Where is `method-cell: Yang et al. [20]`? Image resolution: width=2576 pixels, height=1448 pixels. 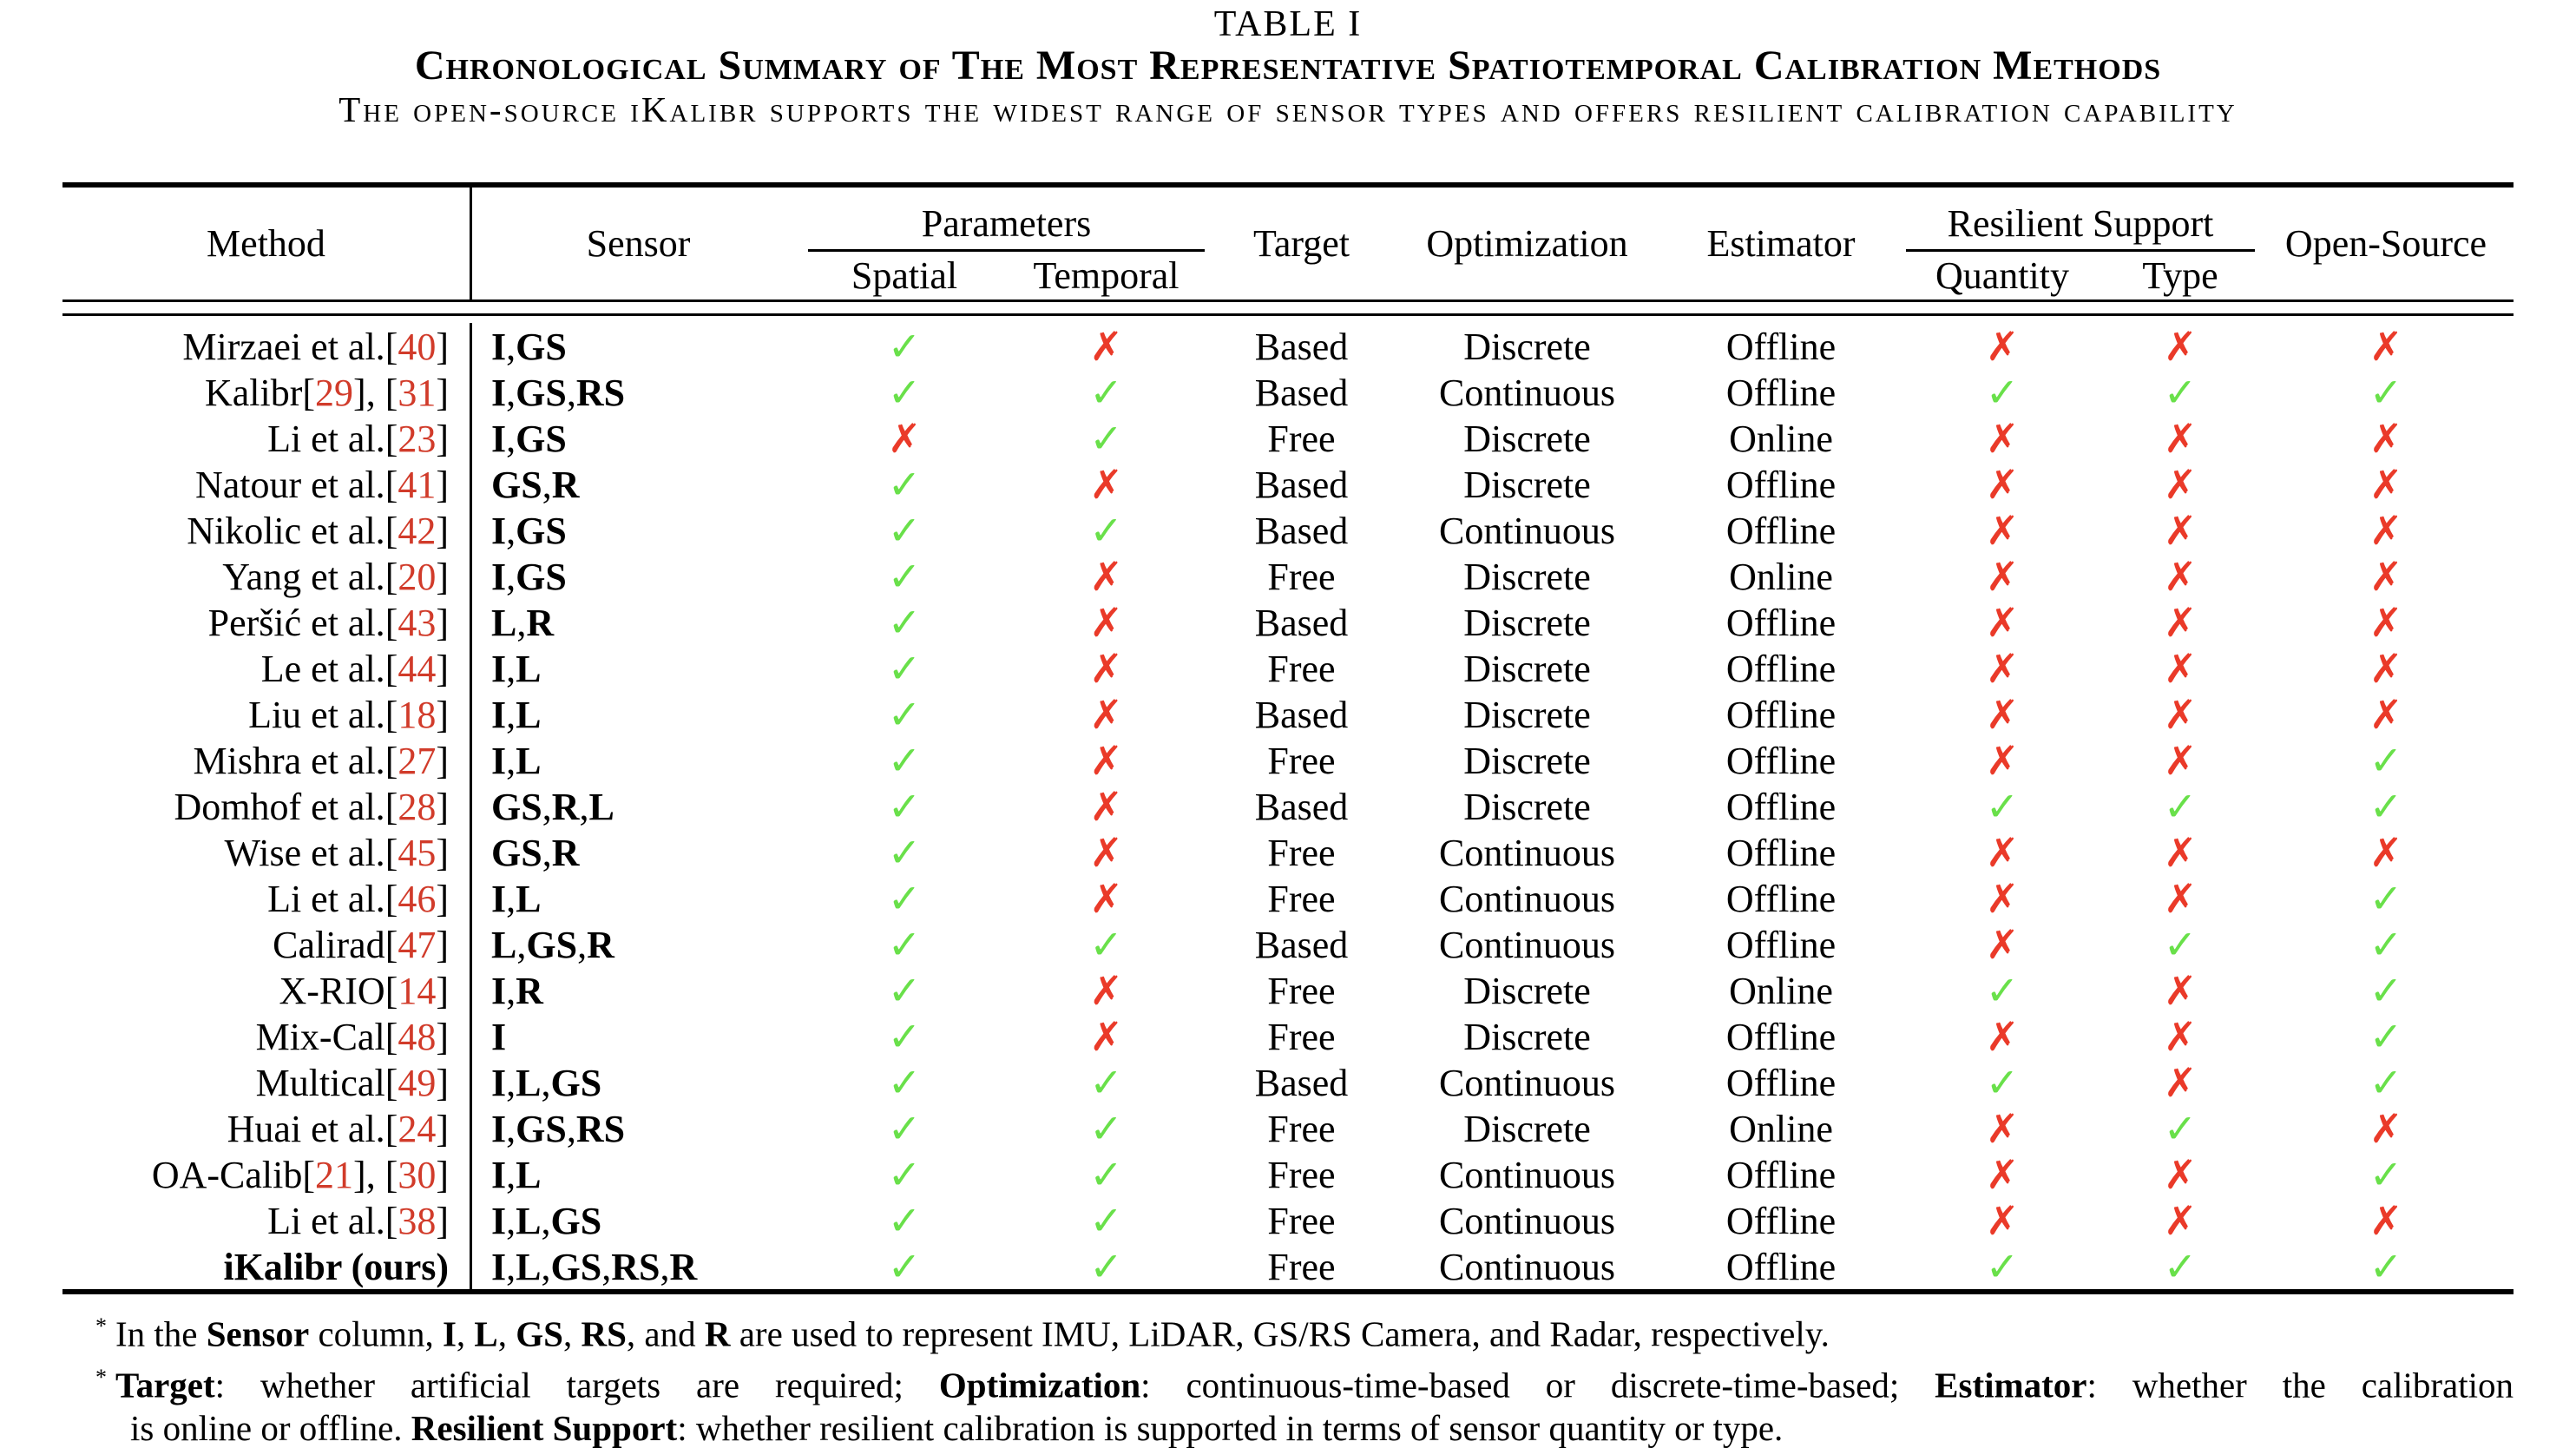
method-cell: Yang et al. [20] is located at coordinates (267, 576).